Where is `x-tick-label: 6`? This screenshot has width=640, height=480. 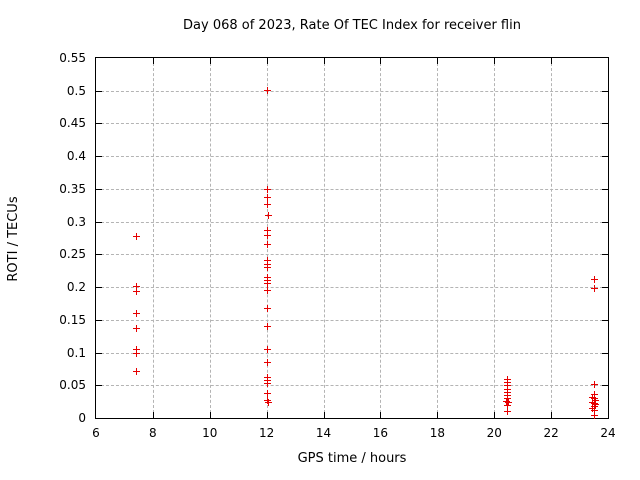
x-tick-label: 6 is located at coordinates (96, 433).